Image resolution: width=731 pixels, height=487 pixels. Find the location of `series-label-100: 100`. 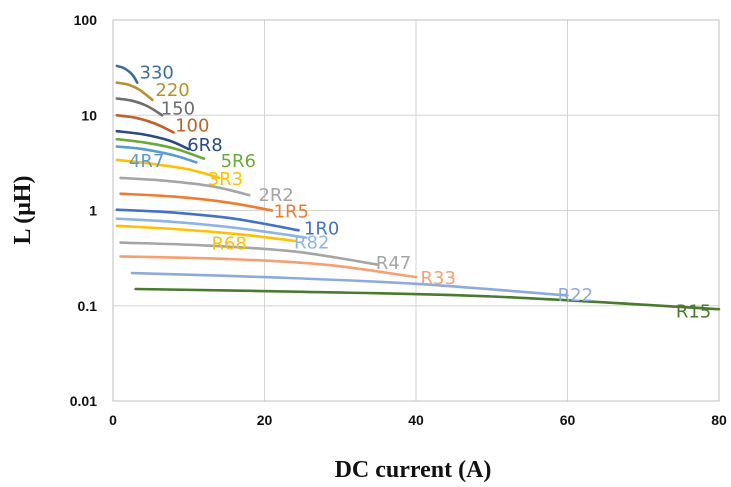

series-label-100: 100 is located at coordinates (192, 126).